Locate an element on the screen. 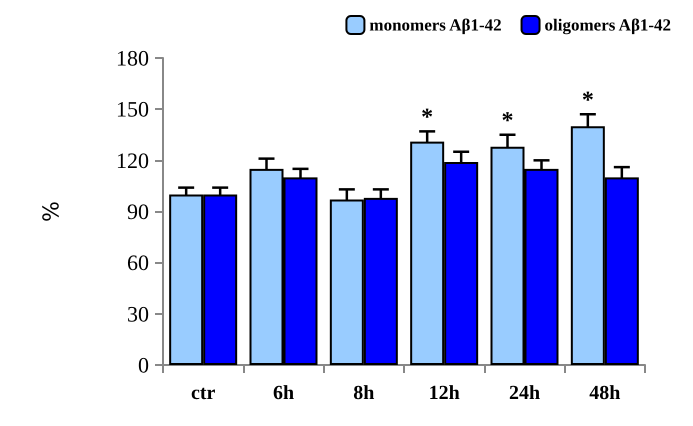 The height and width of the screenshot is (426, 693). y-tick-label: 180 is located at coordinates (132, 58).